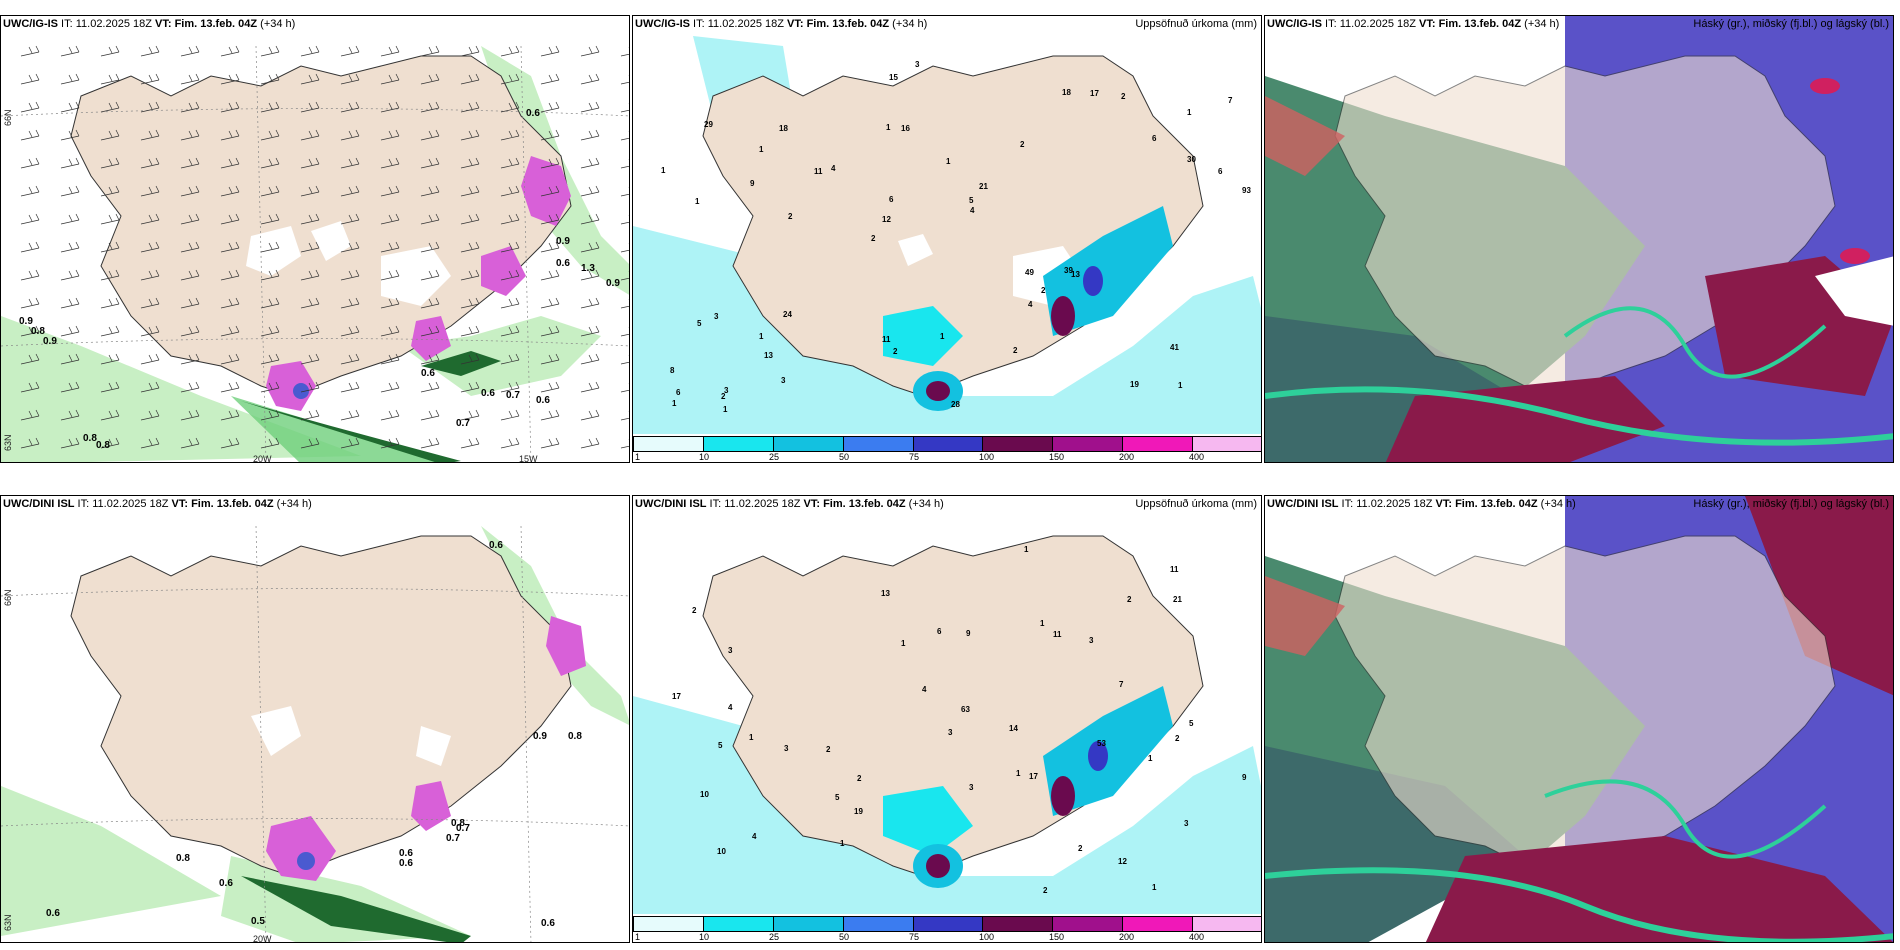  What do you see at coordinates (1101, 743) in the screenshot?
I see `precip-value: 53` at bounding box center [1101, 743].